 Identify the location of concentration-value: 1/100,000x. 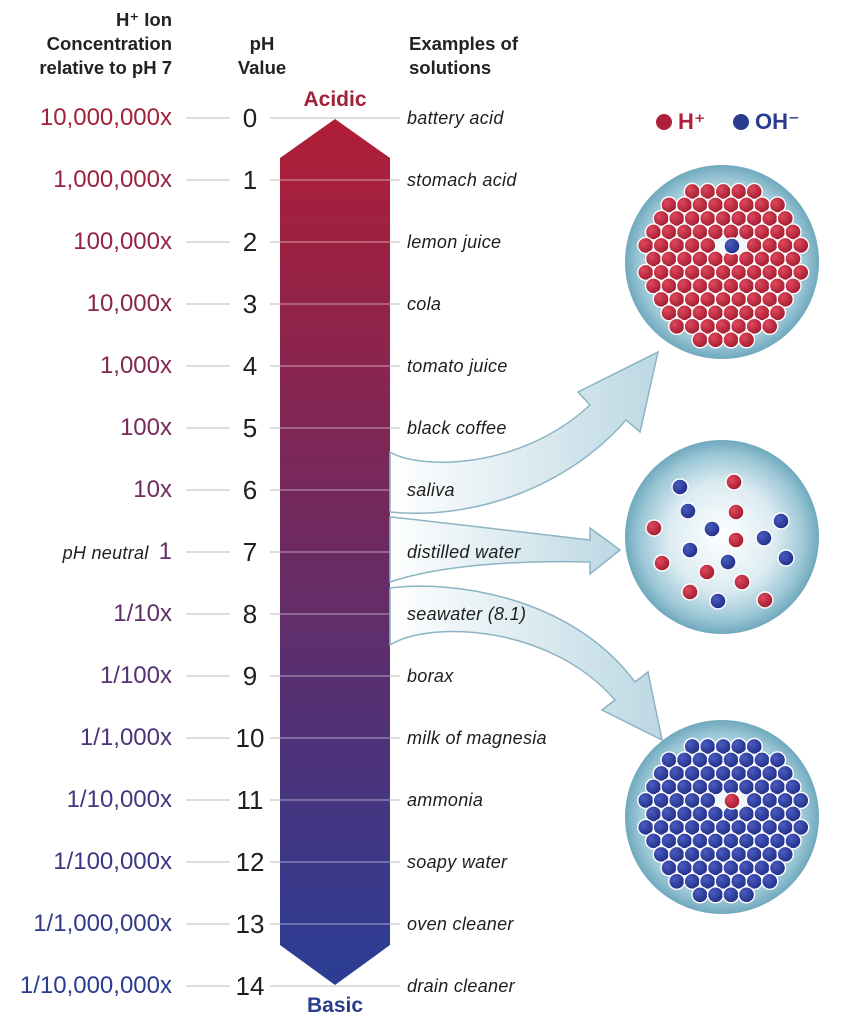
(112, 861).